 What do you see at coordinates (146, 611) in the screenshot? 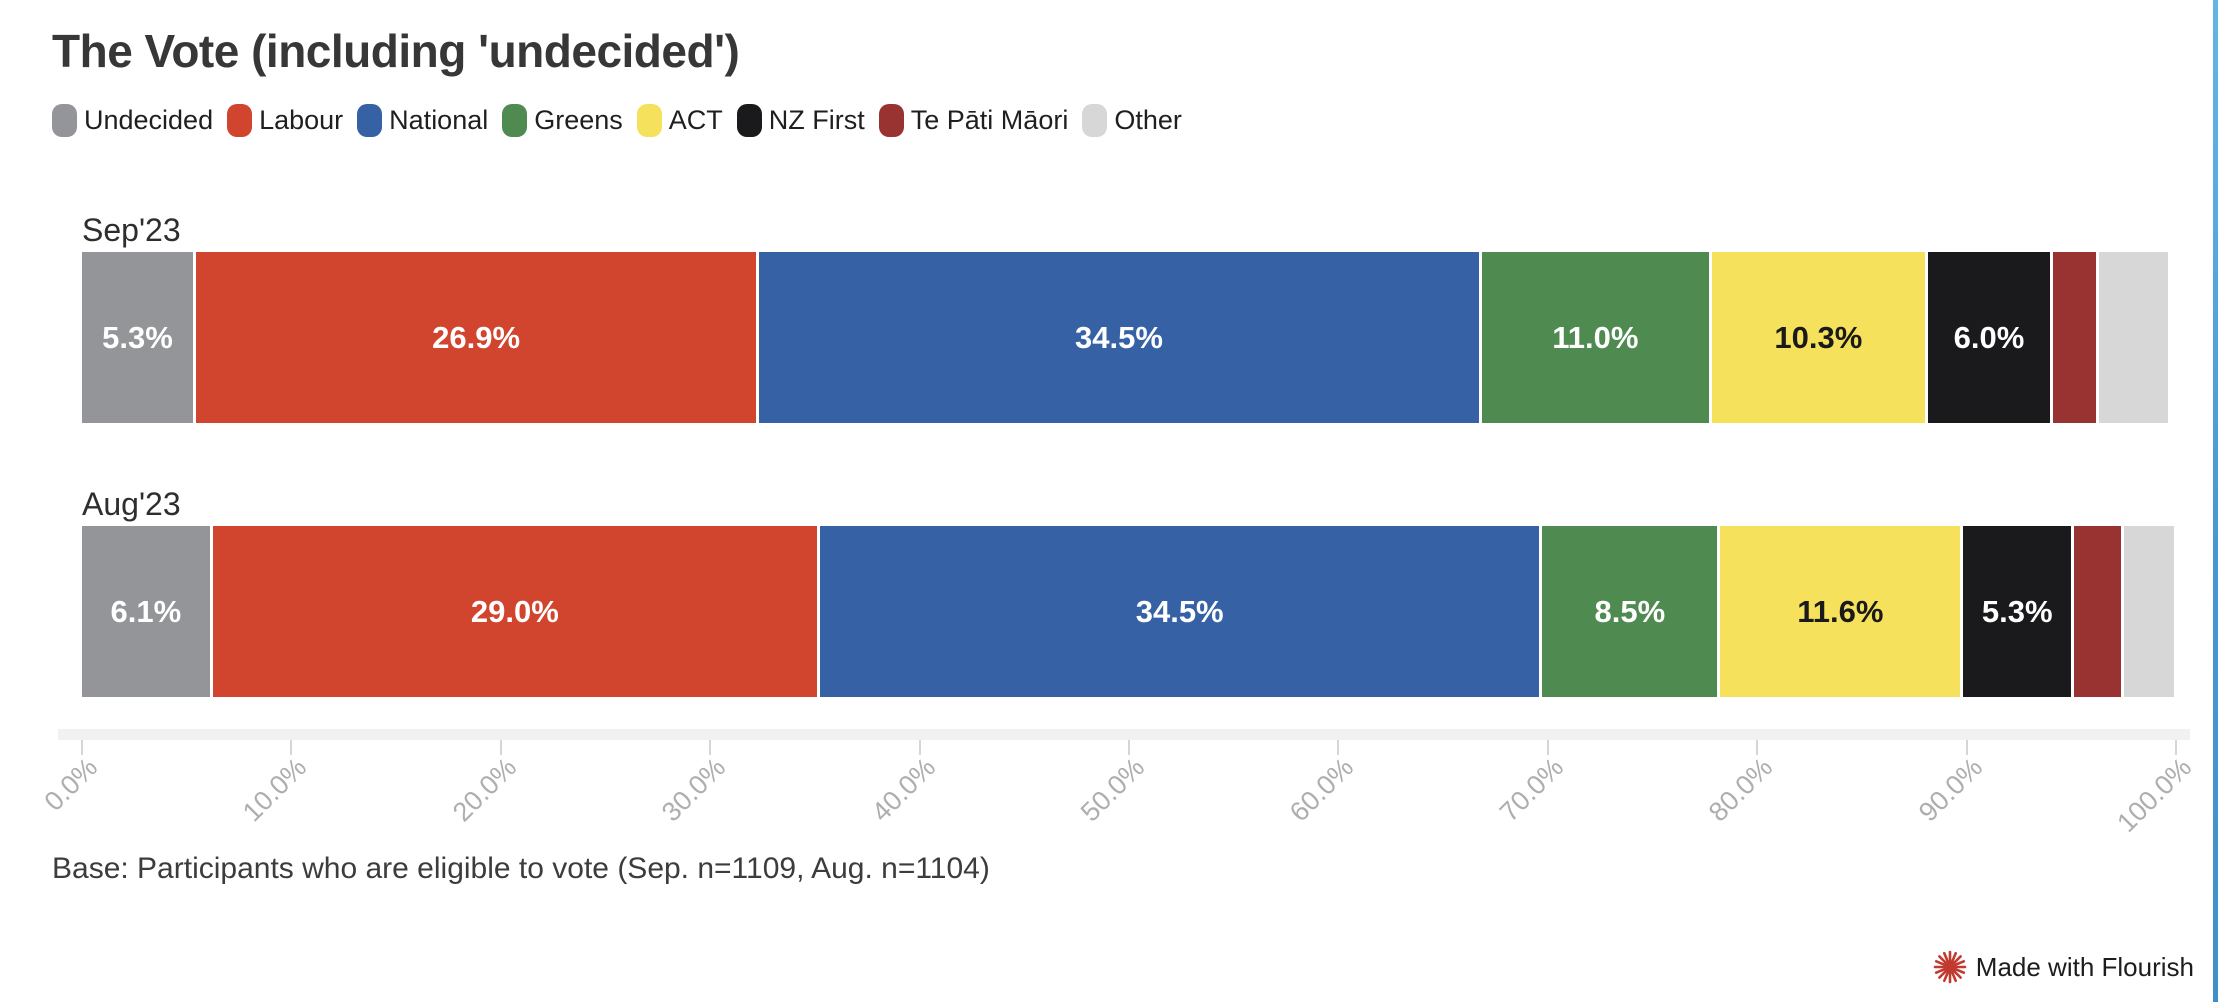
I see `bar-segment-undecided: 6.1%` at bounding box center [146, 611].